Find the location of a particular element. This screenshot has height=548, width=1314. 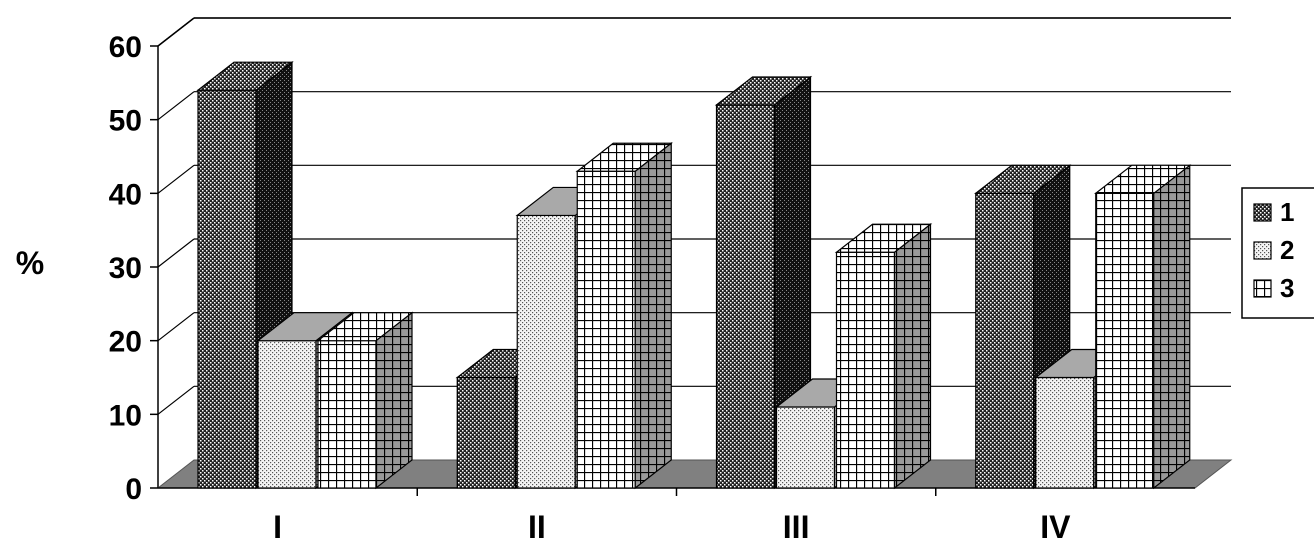

x-tick-label: IV is located at coordinates (1055, 527).